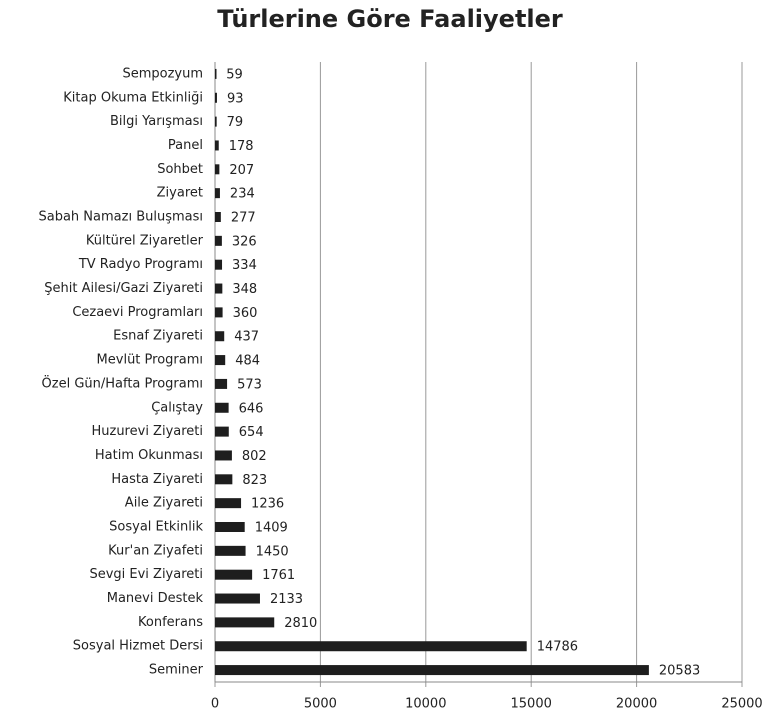 The width and height of the screenshot is (774, 716). What do you see at coordinates (137, 312) in the screenshot?
I see `y-tick-label: Cezaevi Programları` at bounding box center [137, 312].